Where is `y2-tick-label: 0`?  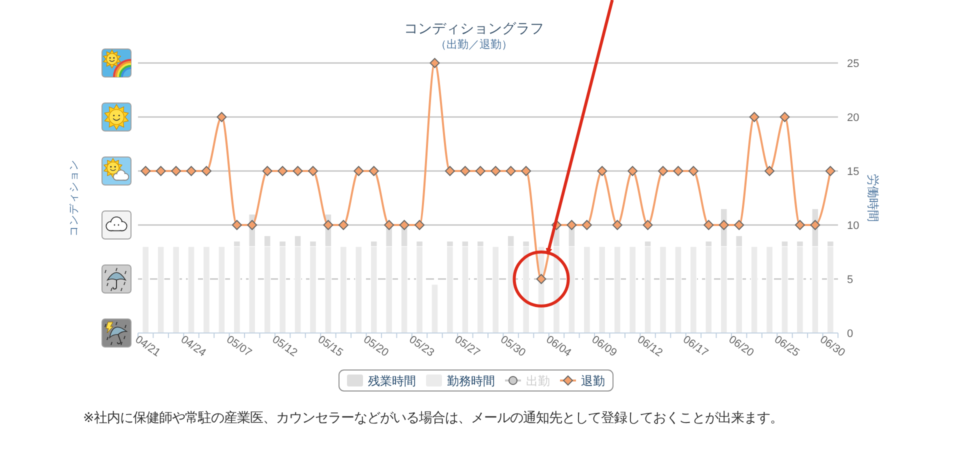 y2-tick-label: 0 is located at coordinates (850, 334).